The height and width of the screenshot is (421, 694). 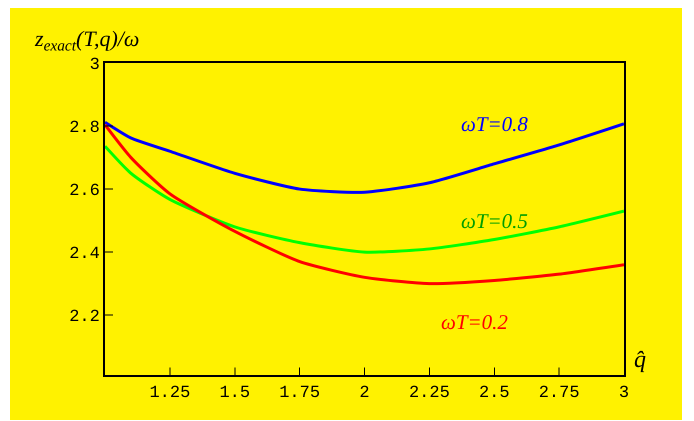 I want to click on y-tick-label: 2.6, so click(x=84, y=192).